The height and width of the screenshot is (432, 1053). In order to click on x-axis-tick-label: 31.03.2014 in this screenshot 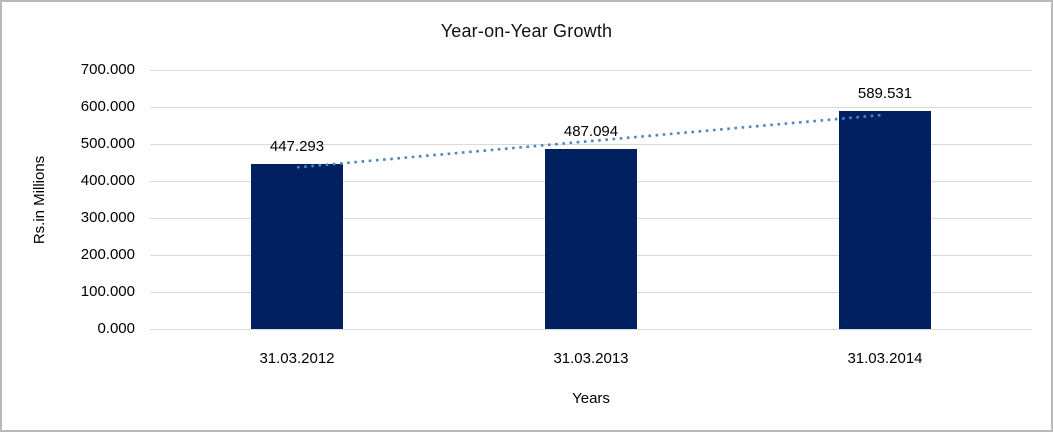, I will do `click(885, 358)`.